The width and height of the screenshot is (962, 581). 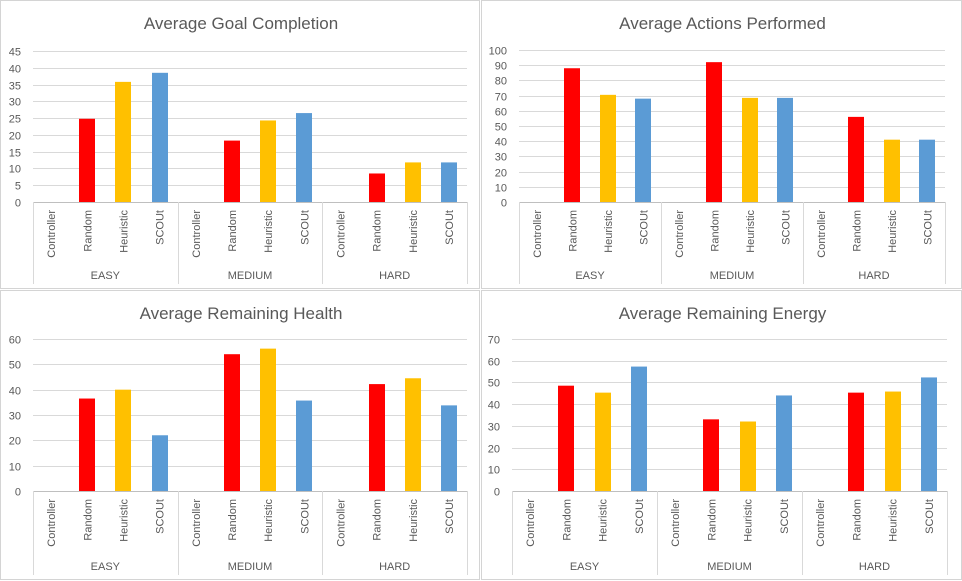 What do you see at coordinates (498, 52) in the screenshot?
I see `y-tick-label: 100` at bounding box center [498, 52].